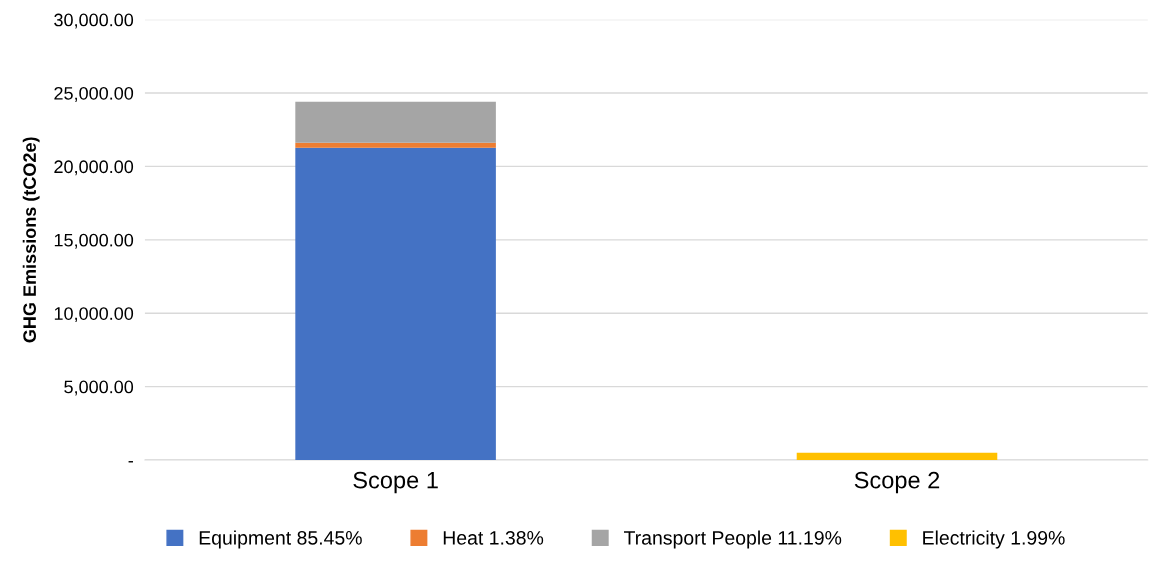 The image size is (1150, 561). Describe the element at coordinates (493, 537) in the screenshot. I see `legend-label: Heat 1.38%` at that location.